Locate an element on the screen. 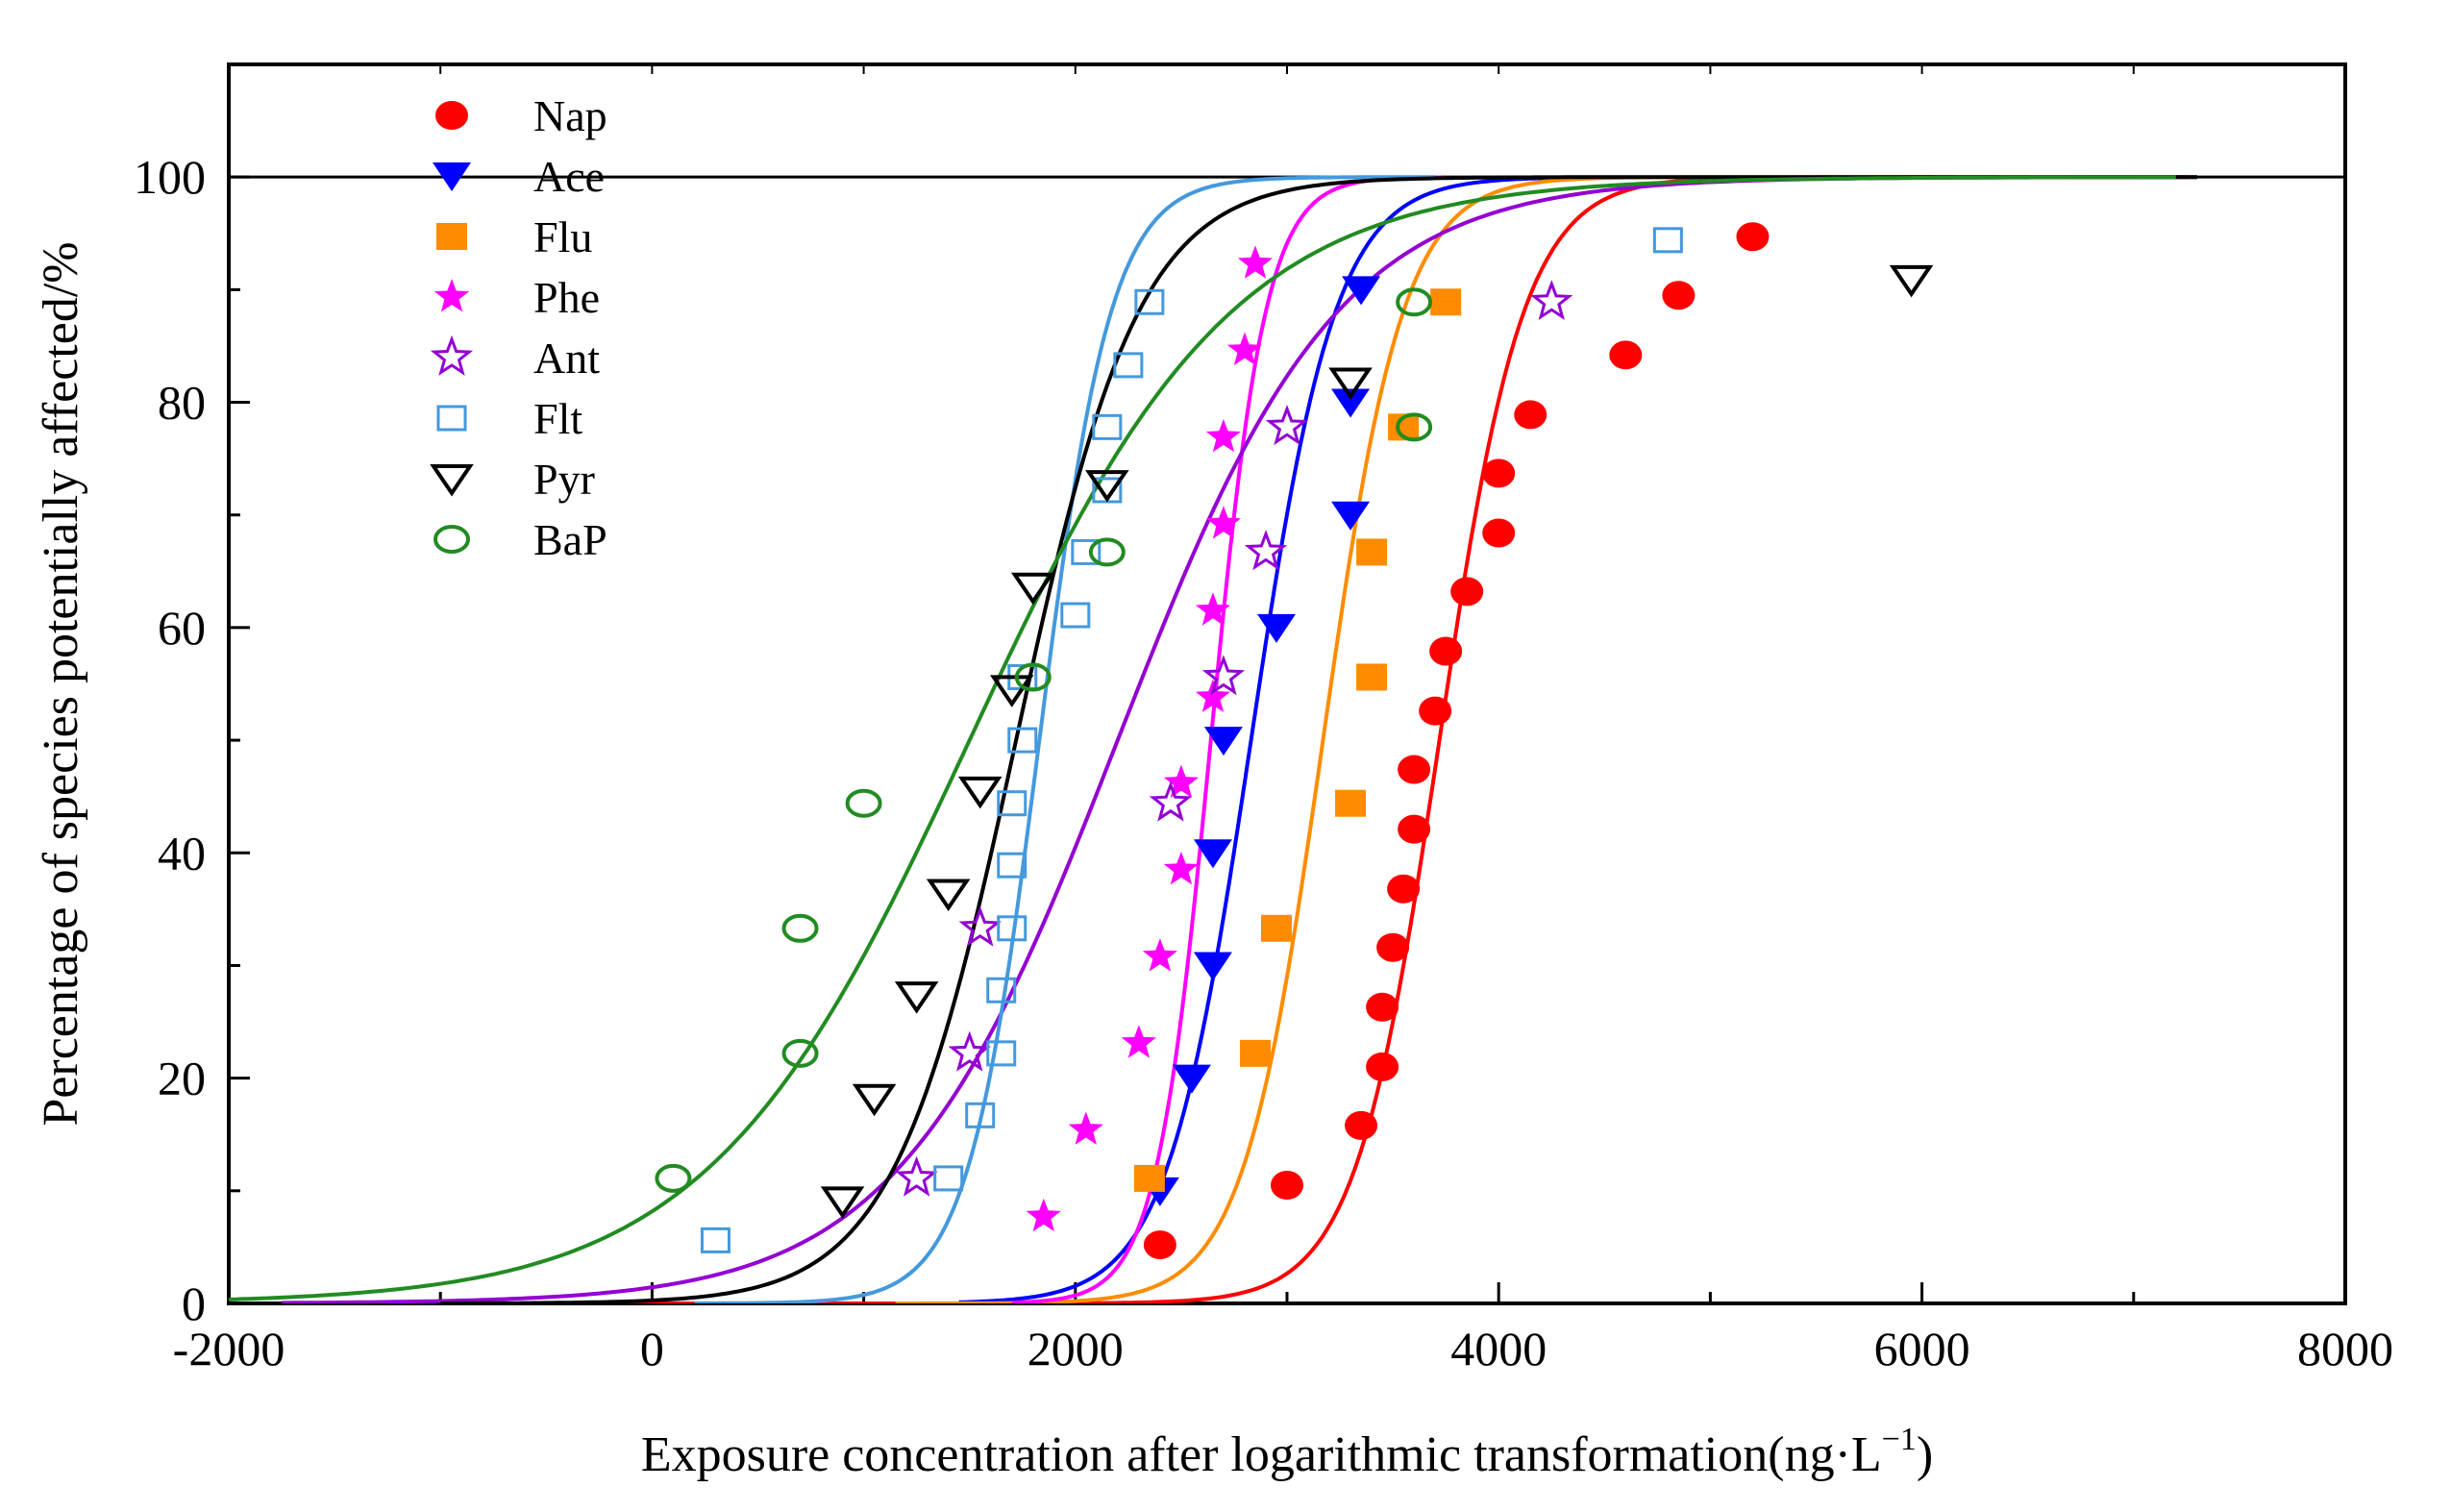  legend-marker-pyr is located at coordinates (452, 480).